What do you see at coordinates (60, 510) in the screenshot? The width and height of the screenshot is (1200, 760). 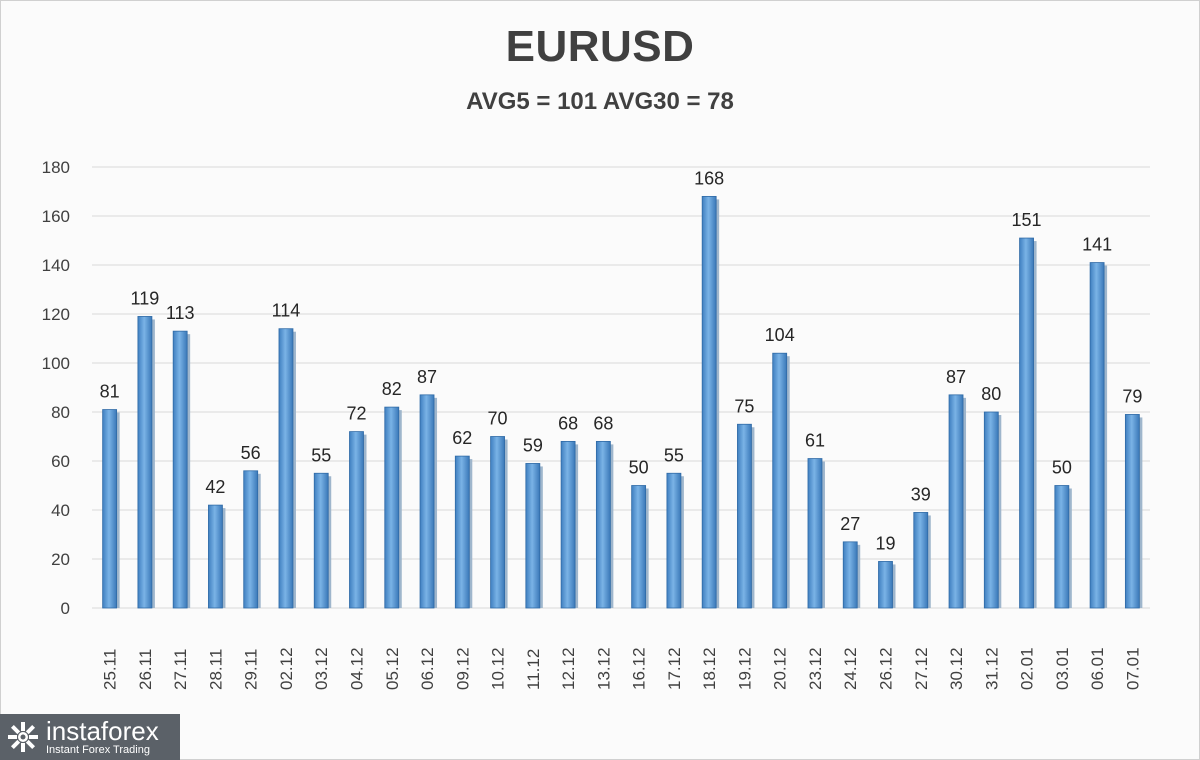 I see `y-tick-label: 40` at bounding box center [60, 510].